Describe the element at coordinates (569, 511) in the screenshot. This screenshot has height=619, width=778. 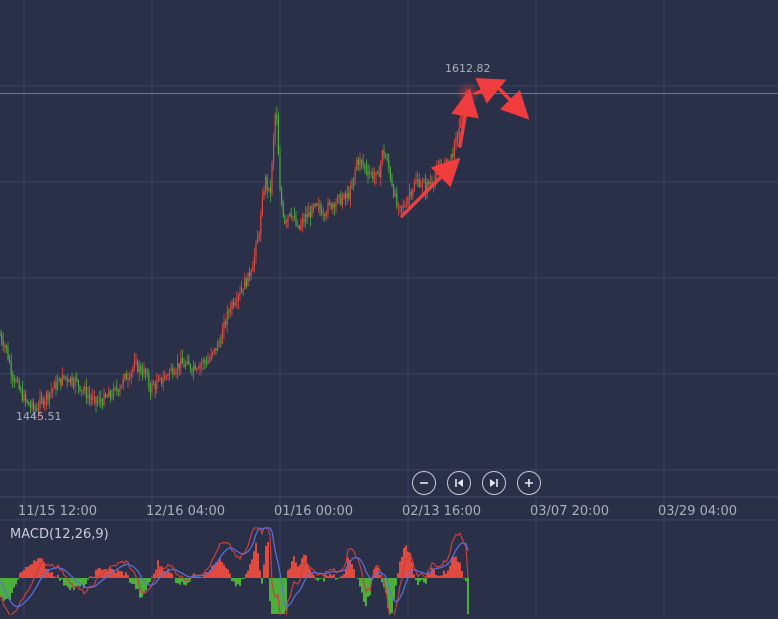
I see `x-tick-label: 03/07 20:00` at that location.